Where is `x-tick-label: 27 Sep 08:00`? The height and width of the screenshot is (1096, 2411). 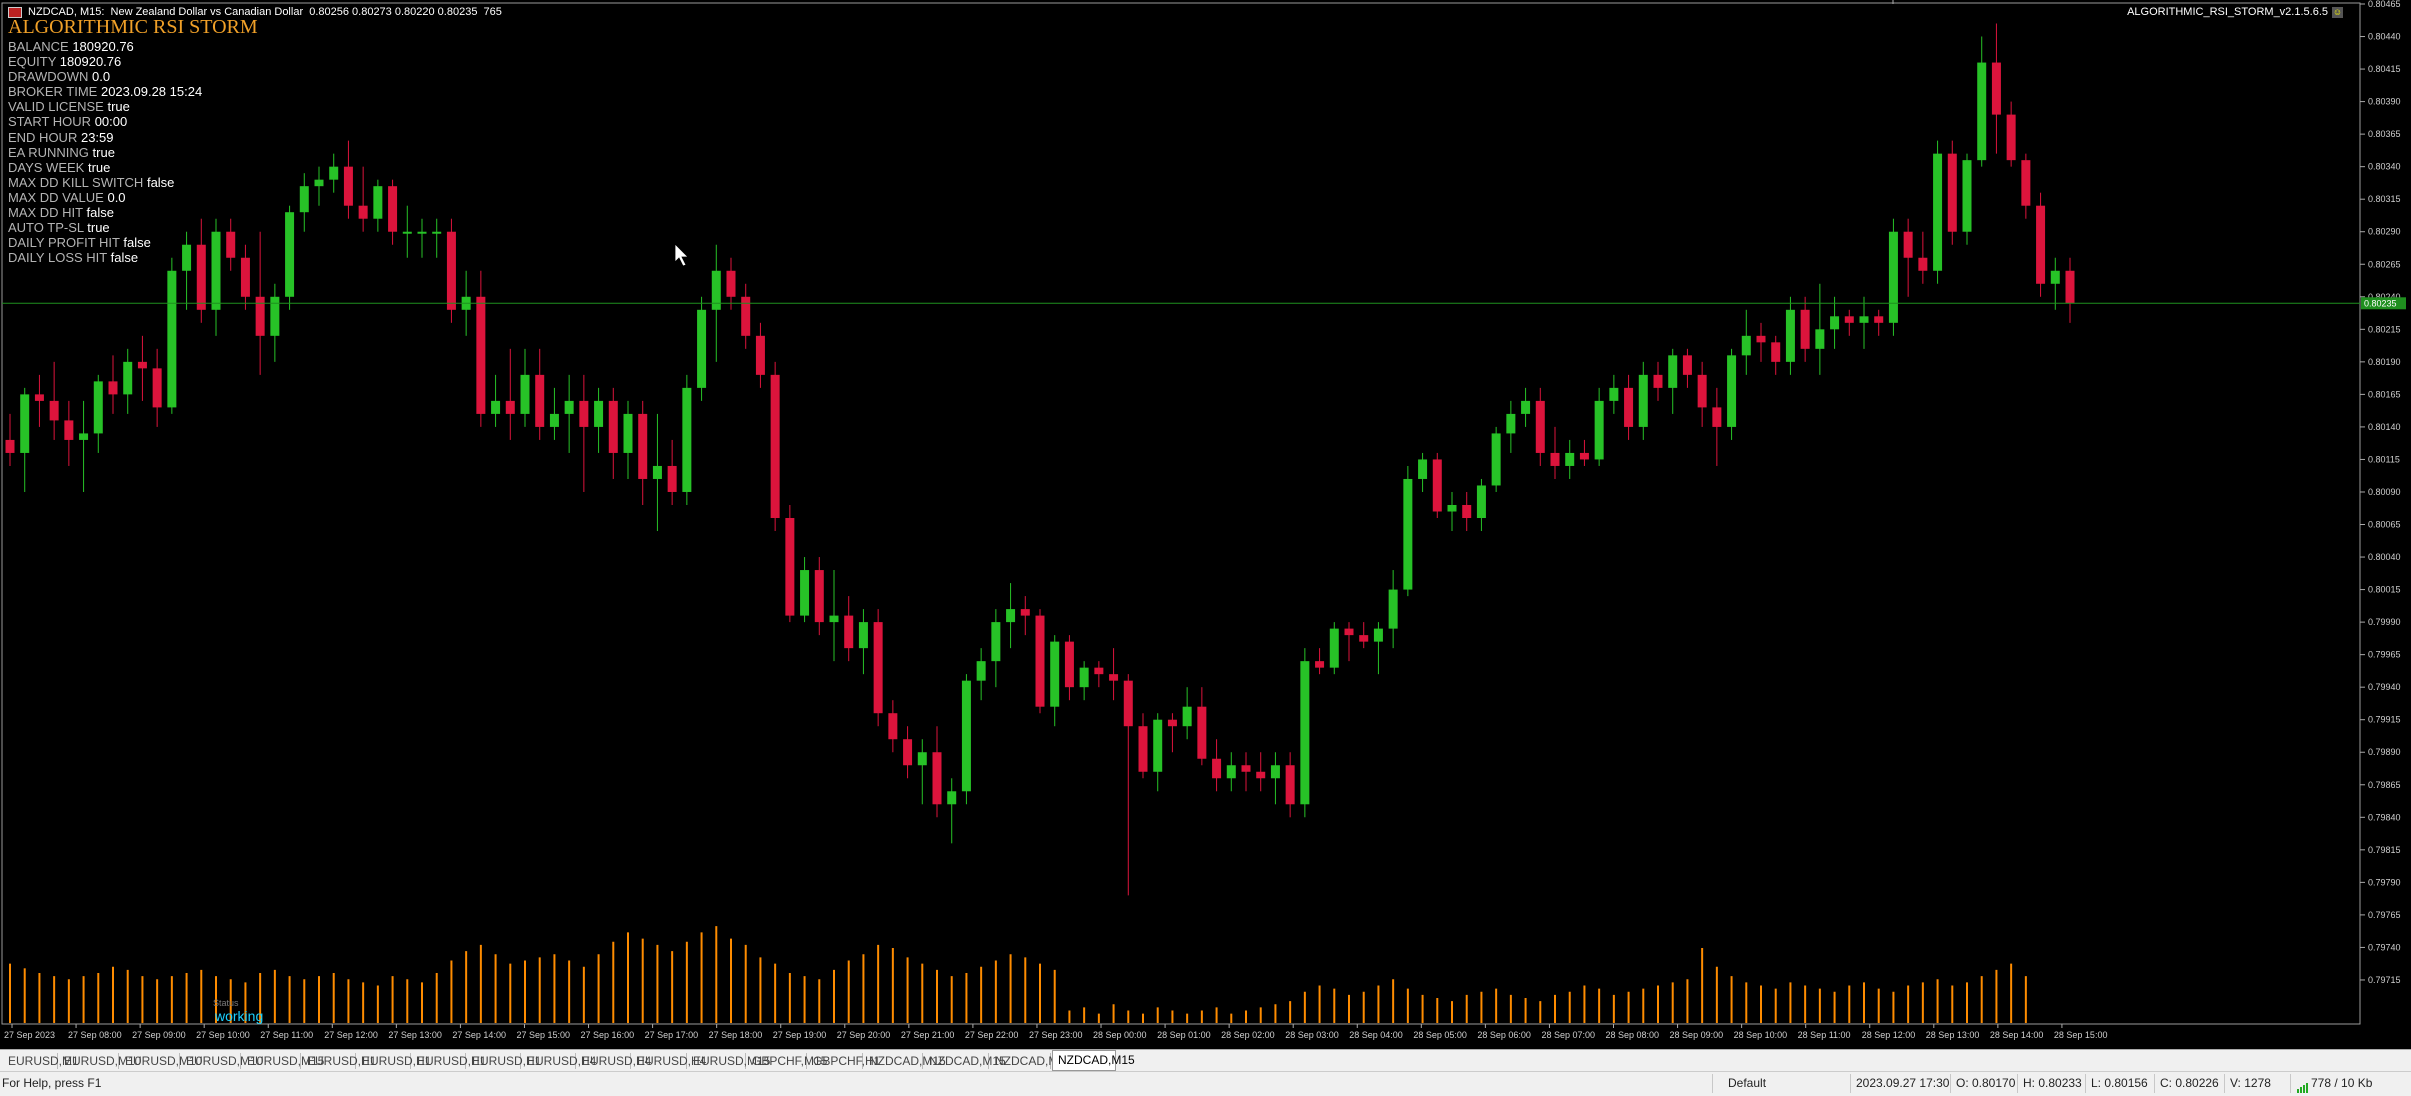 x-tick-label: 27 Sep 08:00 is located at coordinates (95, 1035).